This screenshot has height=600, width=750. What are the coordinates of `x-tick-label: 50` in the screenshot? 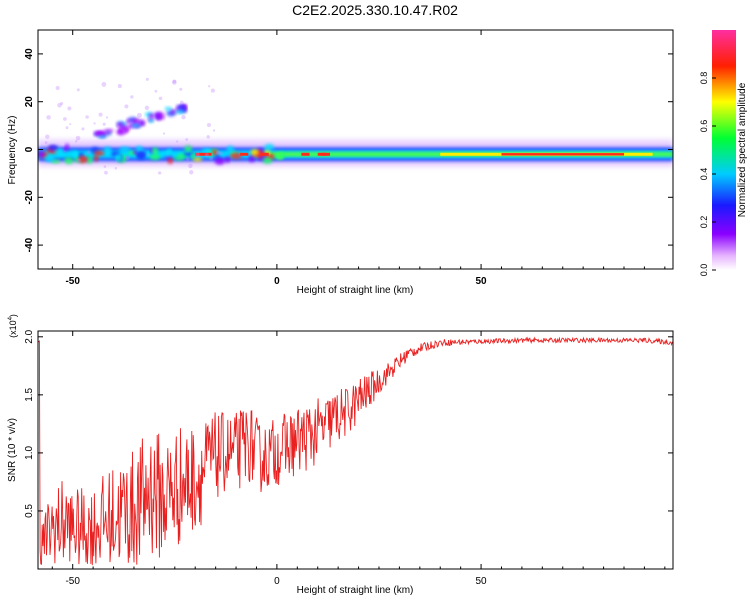 It's located at (482, 581).